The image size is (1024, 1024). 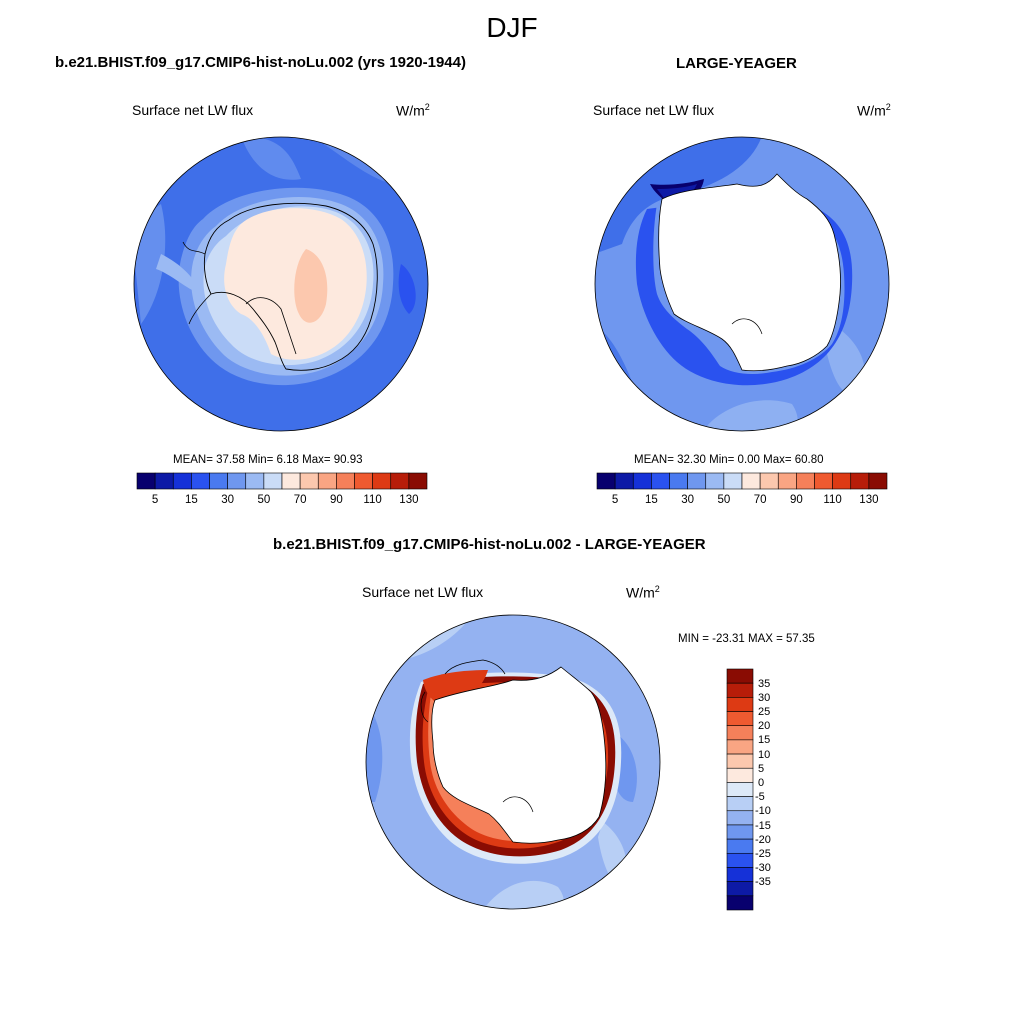 I want to click on model-variable-label: Surface net LW flux, so click(x=193, y=110).